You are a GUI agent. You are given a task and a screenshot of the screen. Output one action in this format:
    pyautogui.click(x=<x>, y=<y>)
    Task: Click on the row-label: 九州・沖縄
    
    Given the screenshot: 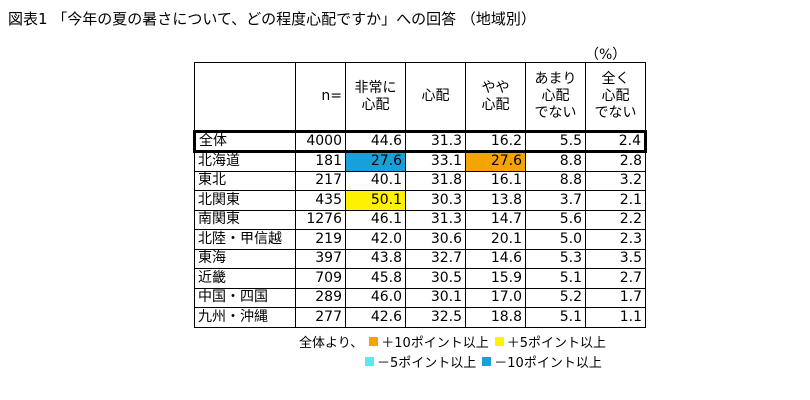 What is the action you would take?
    pyautogui.click(x=245, y=317)
    